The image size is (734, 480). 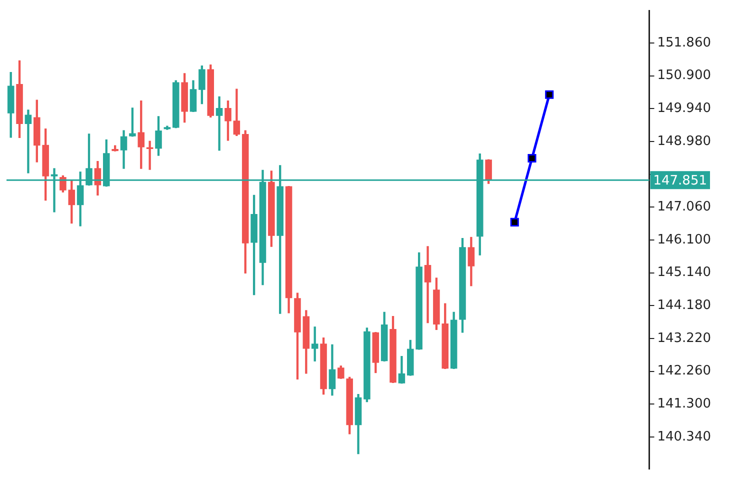 What do you see at coordinates (684, 436) in the screenshot?
I see `y-tick-label: 140.340` at bounding box center [684, 436].